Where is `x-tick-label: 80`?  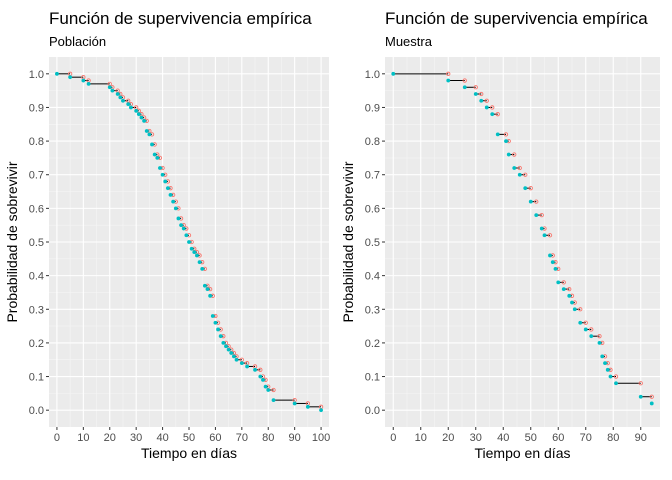
x-tick-label: 80 is located at coordinates (268, 438).